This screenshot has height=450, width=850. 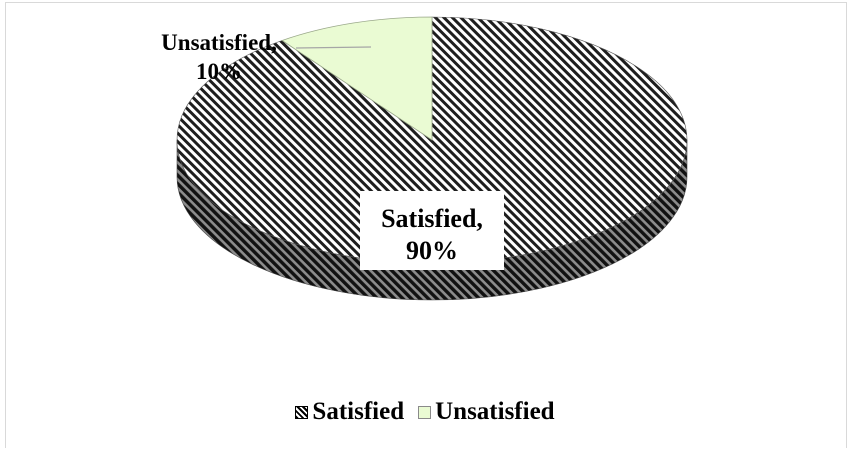 I want to click on chart-legend: Satisfied Unsatisfied, so click(x=425, y=412).